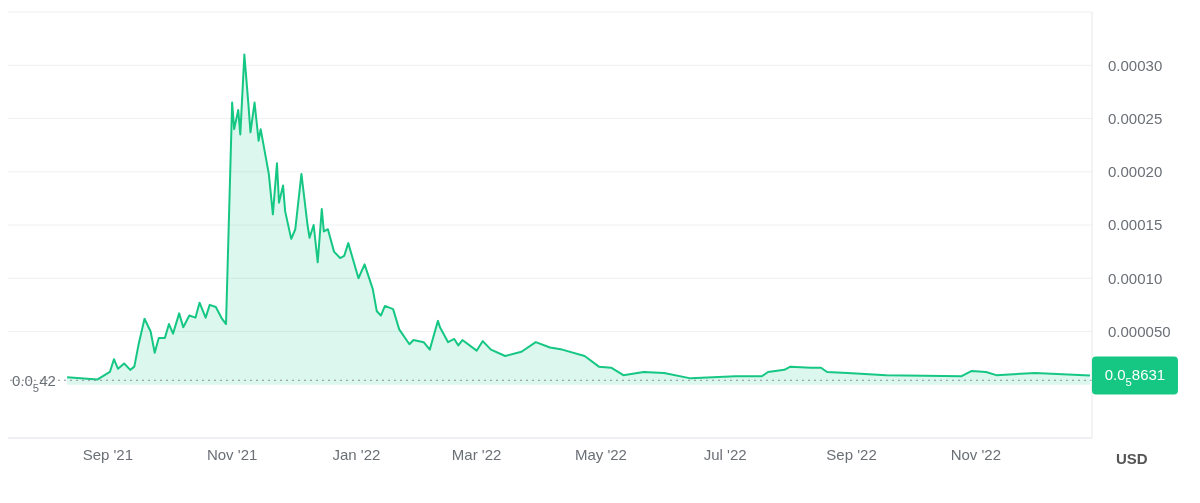 The image size is (1200, 503). I want to click on x-tick-label: Mar '22, so click(476, 454).